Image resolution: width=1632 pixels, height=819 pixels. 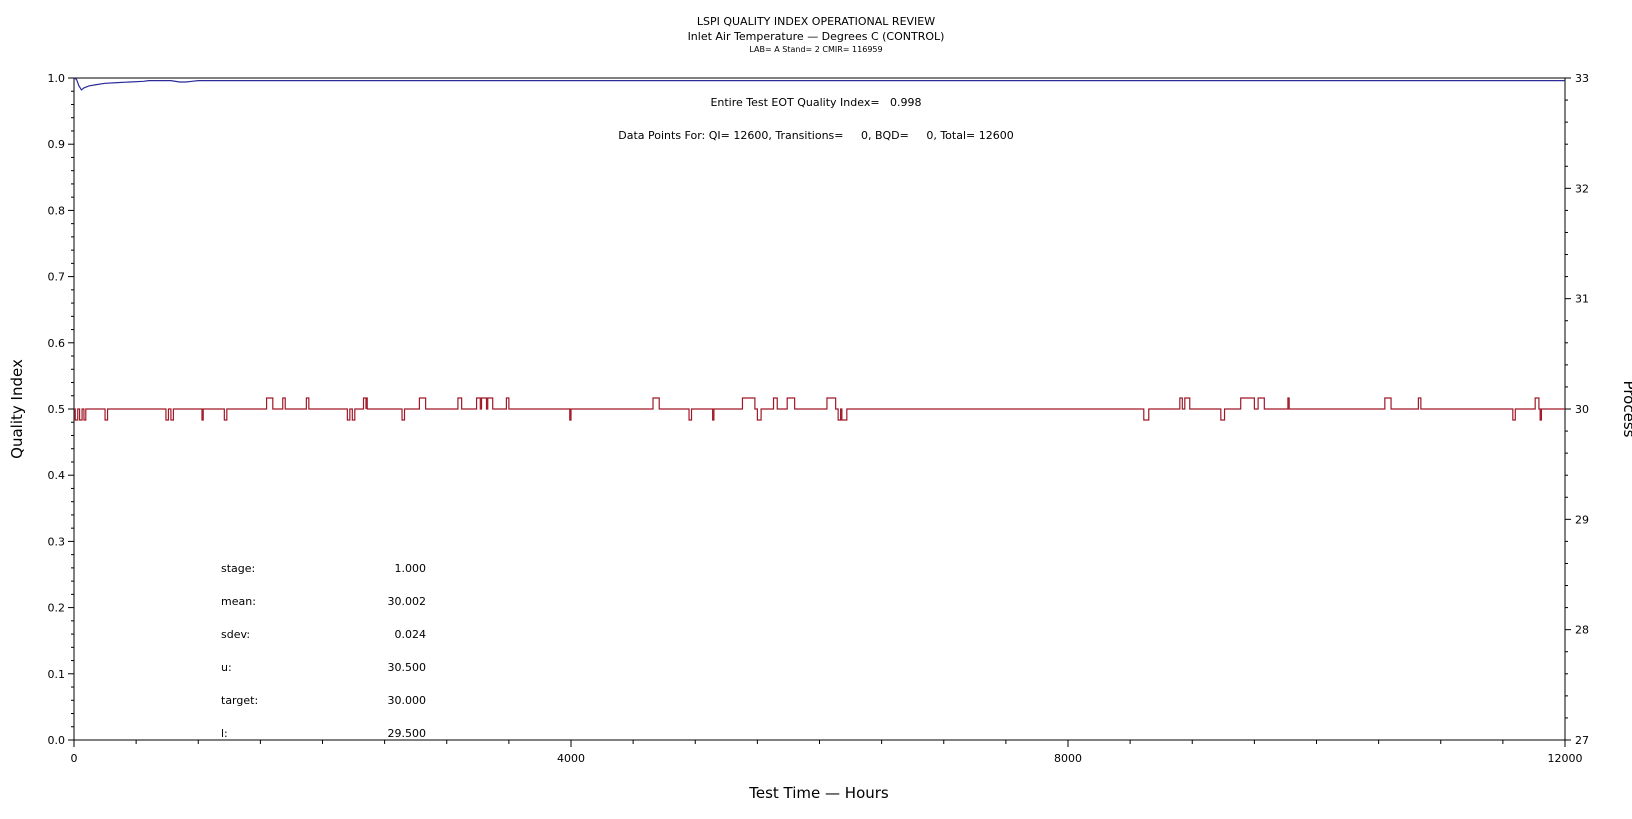 What do you see at coordinates (819, 409) in the screenshot?
I see `process-series-line` at bounding box center [819, 409].